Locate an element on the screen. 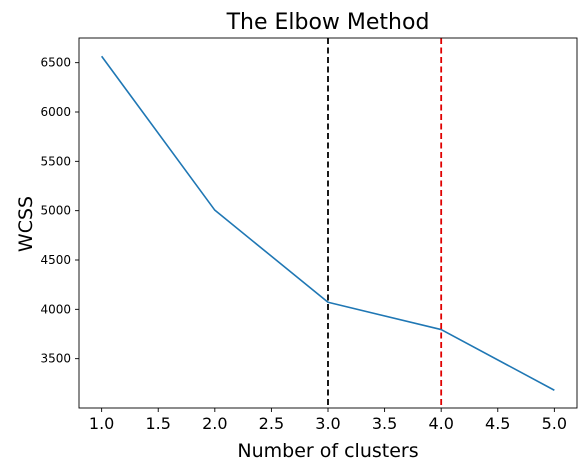  x-axis-label: Number of clusters is located at coordinates (327, 451).